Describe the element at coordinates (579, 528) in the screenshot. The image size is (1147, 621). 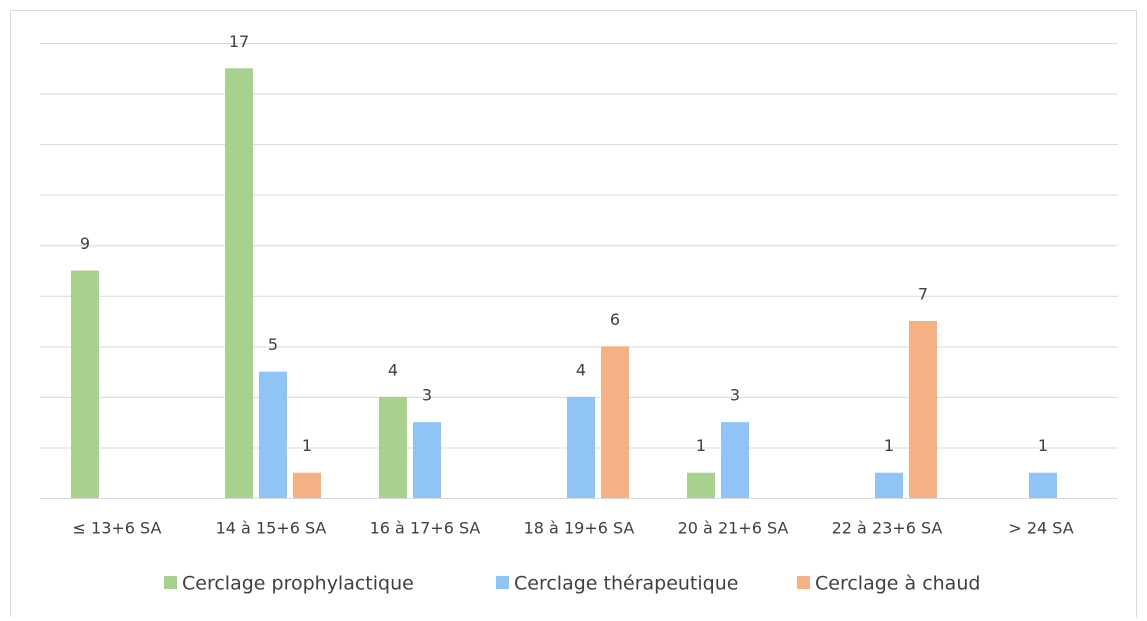
I see `x-tick-label: 18 à 19+6 SA` at that location.